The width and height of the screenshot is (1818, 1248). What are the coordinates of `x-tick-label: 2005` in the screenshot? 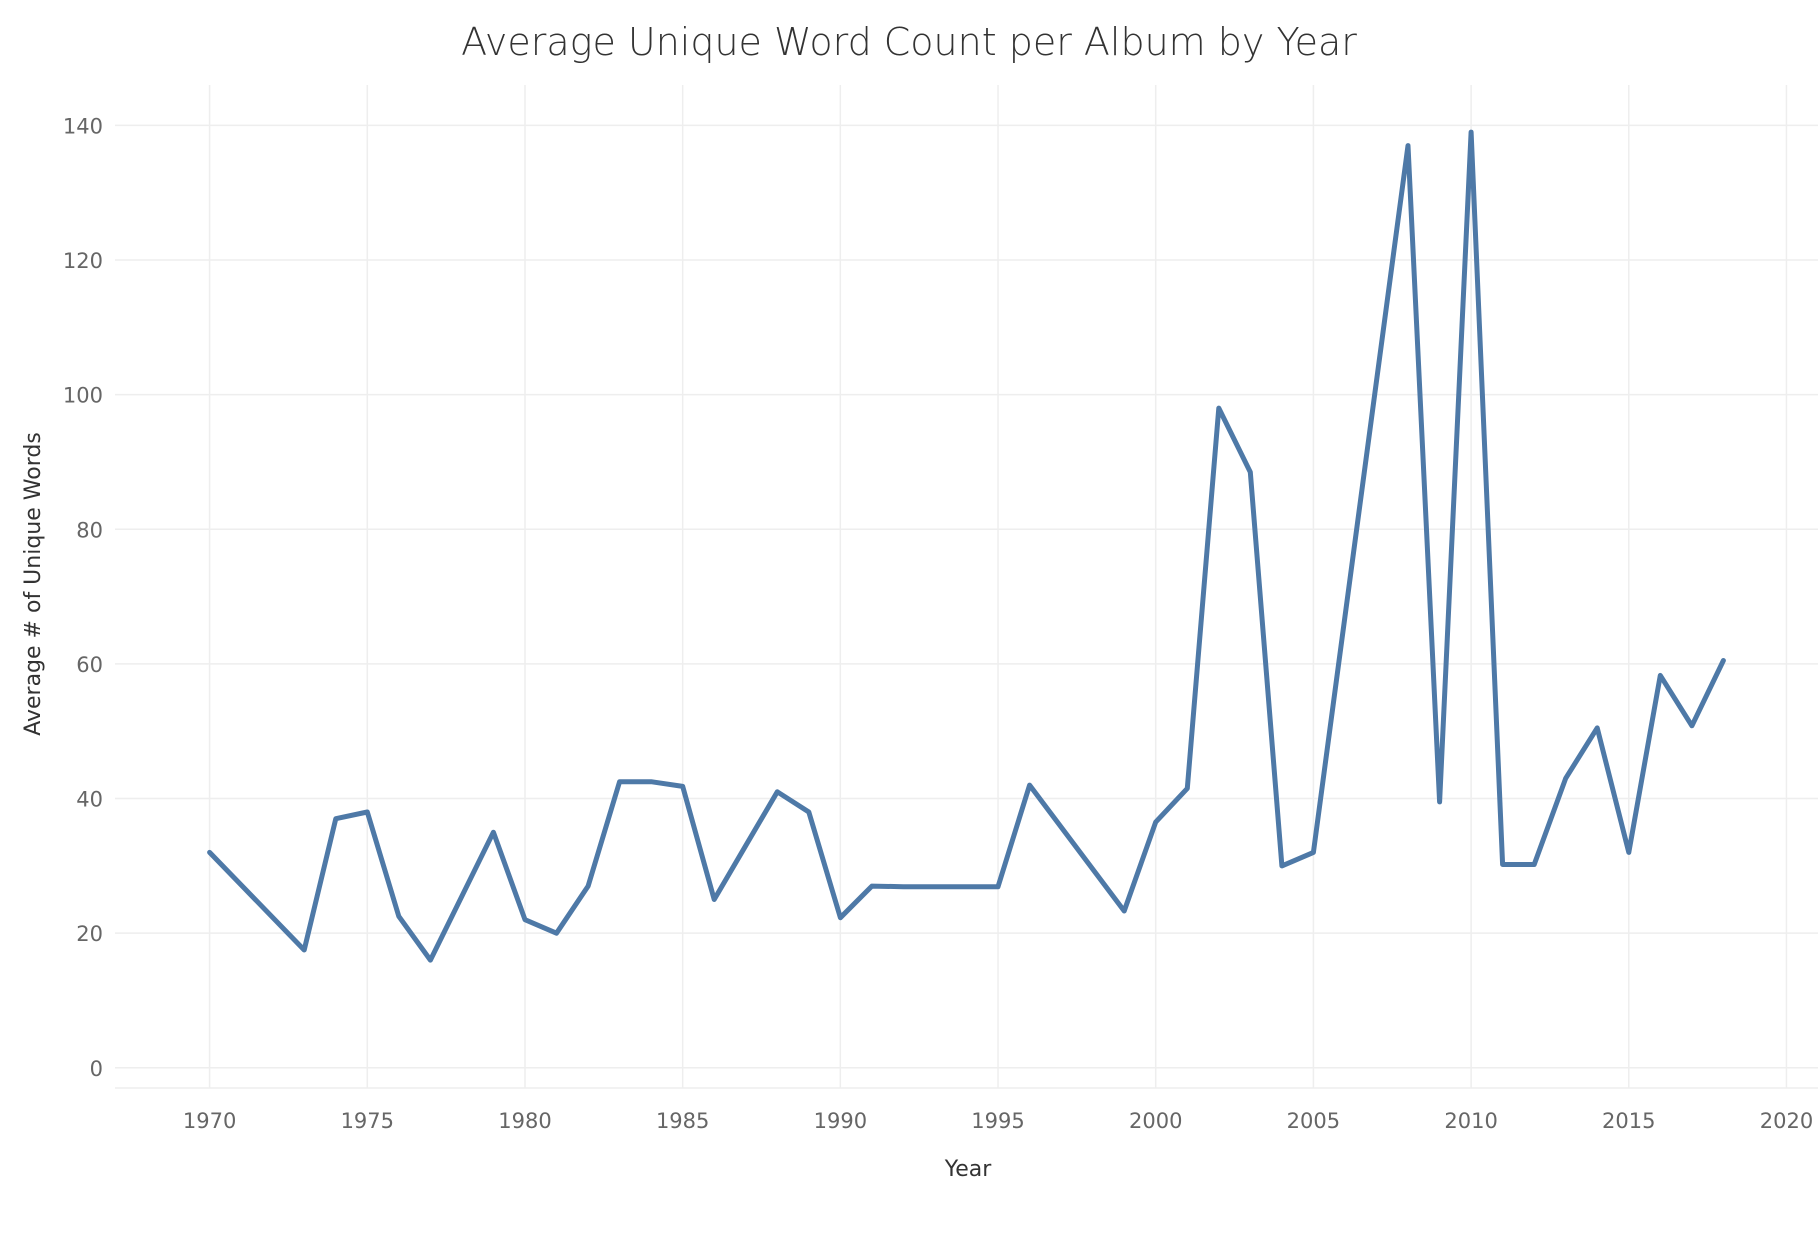 It's located at (1313, 1121).